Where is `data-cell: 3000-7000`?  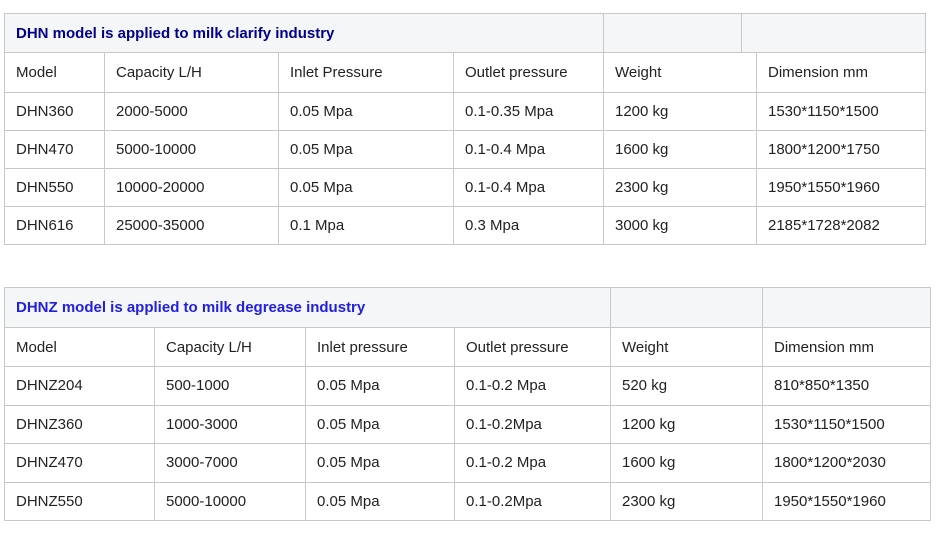 data-cell: 3000-7000 is located at coordinates (230, 463).